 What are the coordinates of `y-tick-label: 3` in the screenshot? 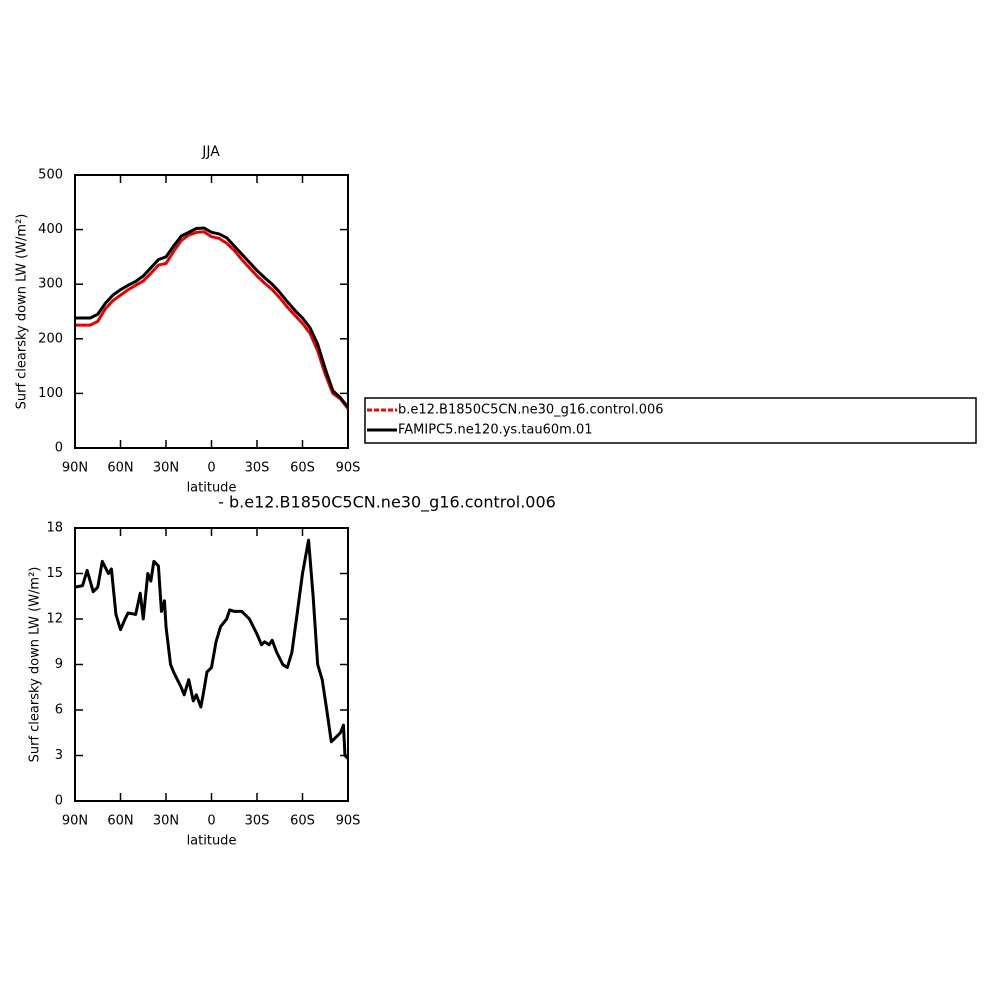 It's located at (59, 755).